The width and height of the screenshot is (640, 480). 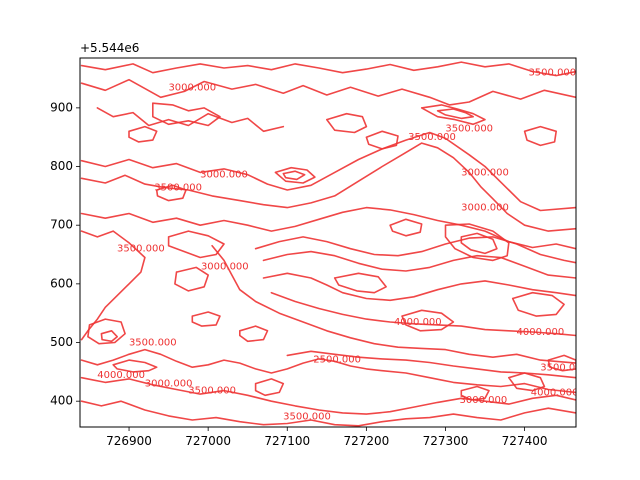 What do you see at coordinates (61, 283) in the screenshot?
I see `y-tick-label: 600` at bounding box center [61, 283].